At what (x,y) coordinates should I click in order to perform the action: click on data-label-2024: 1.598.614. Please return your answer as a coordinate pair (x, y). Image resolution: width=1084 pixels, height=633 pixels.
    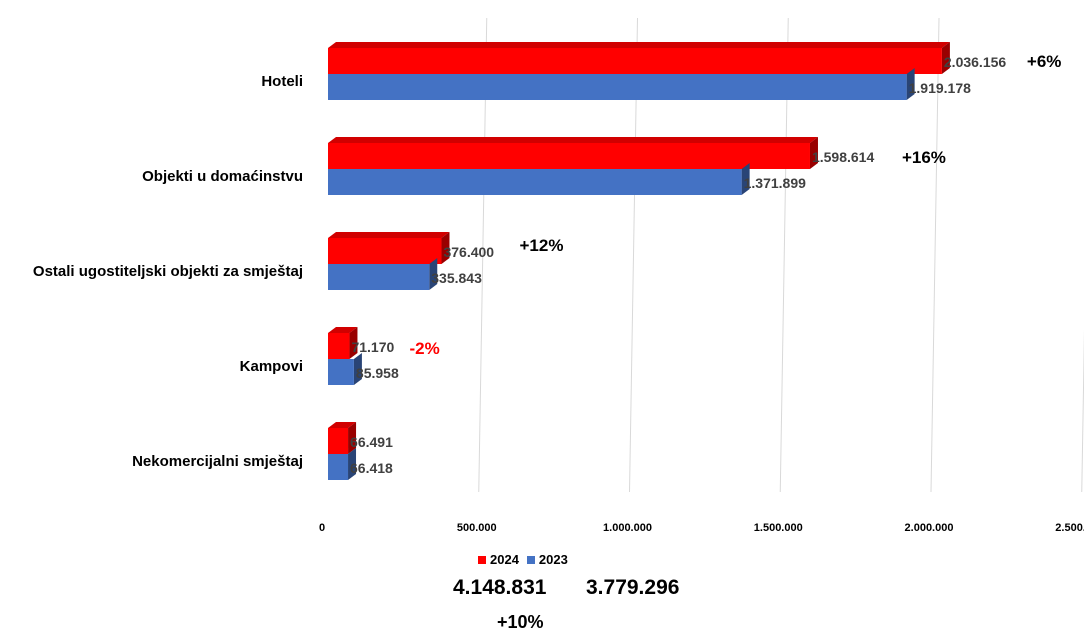
    Looking at the image, I should click on (843, 157).